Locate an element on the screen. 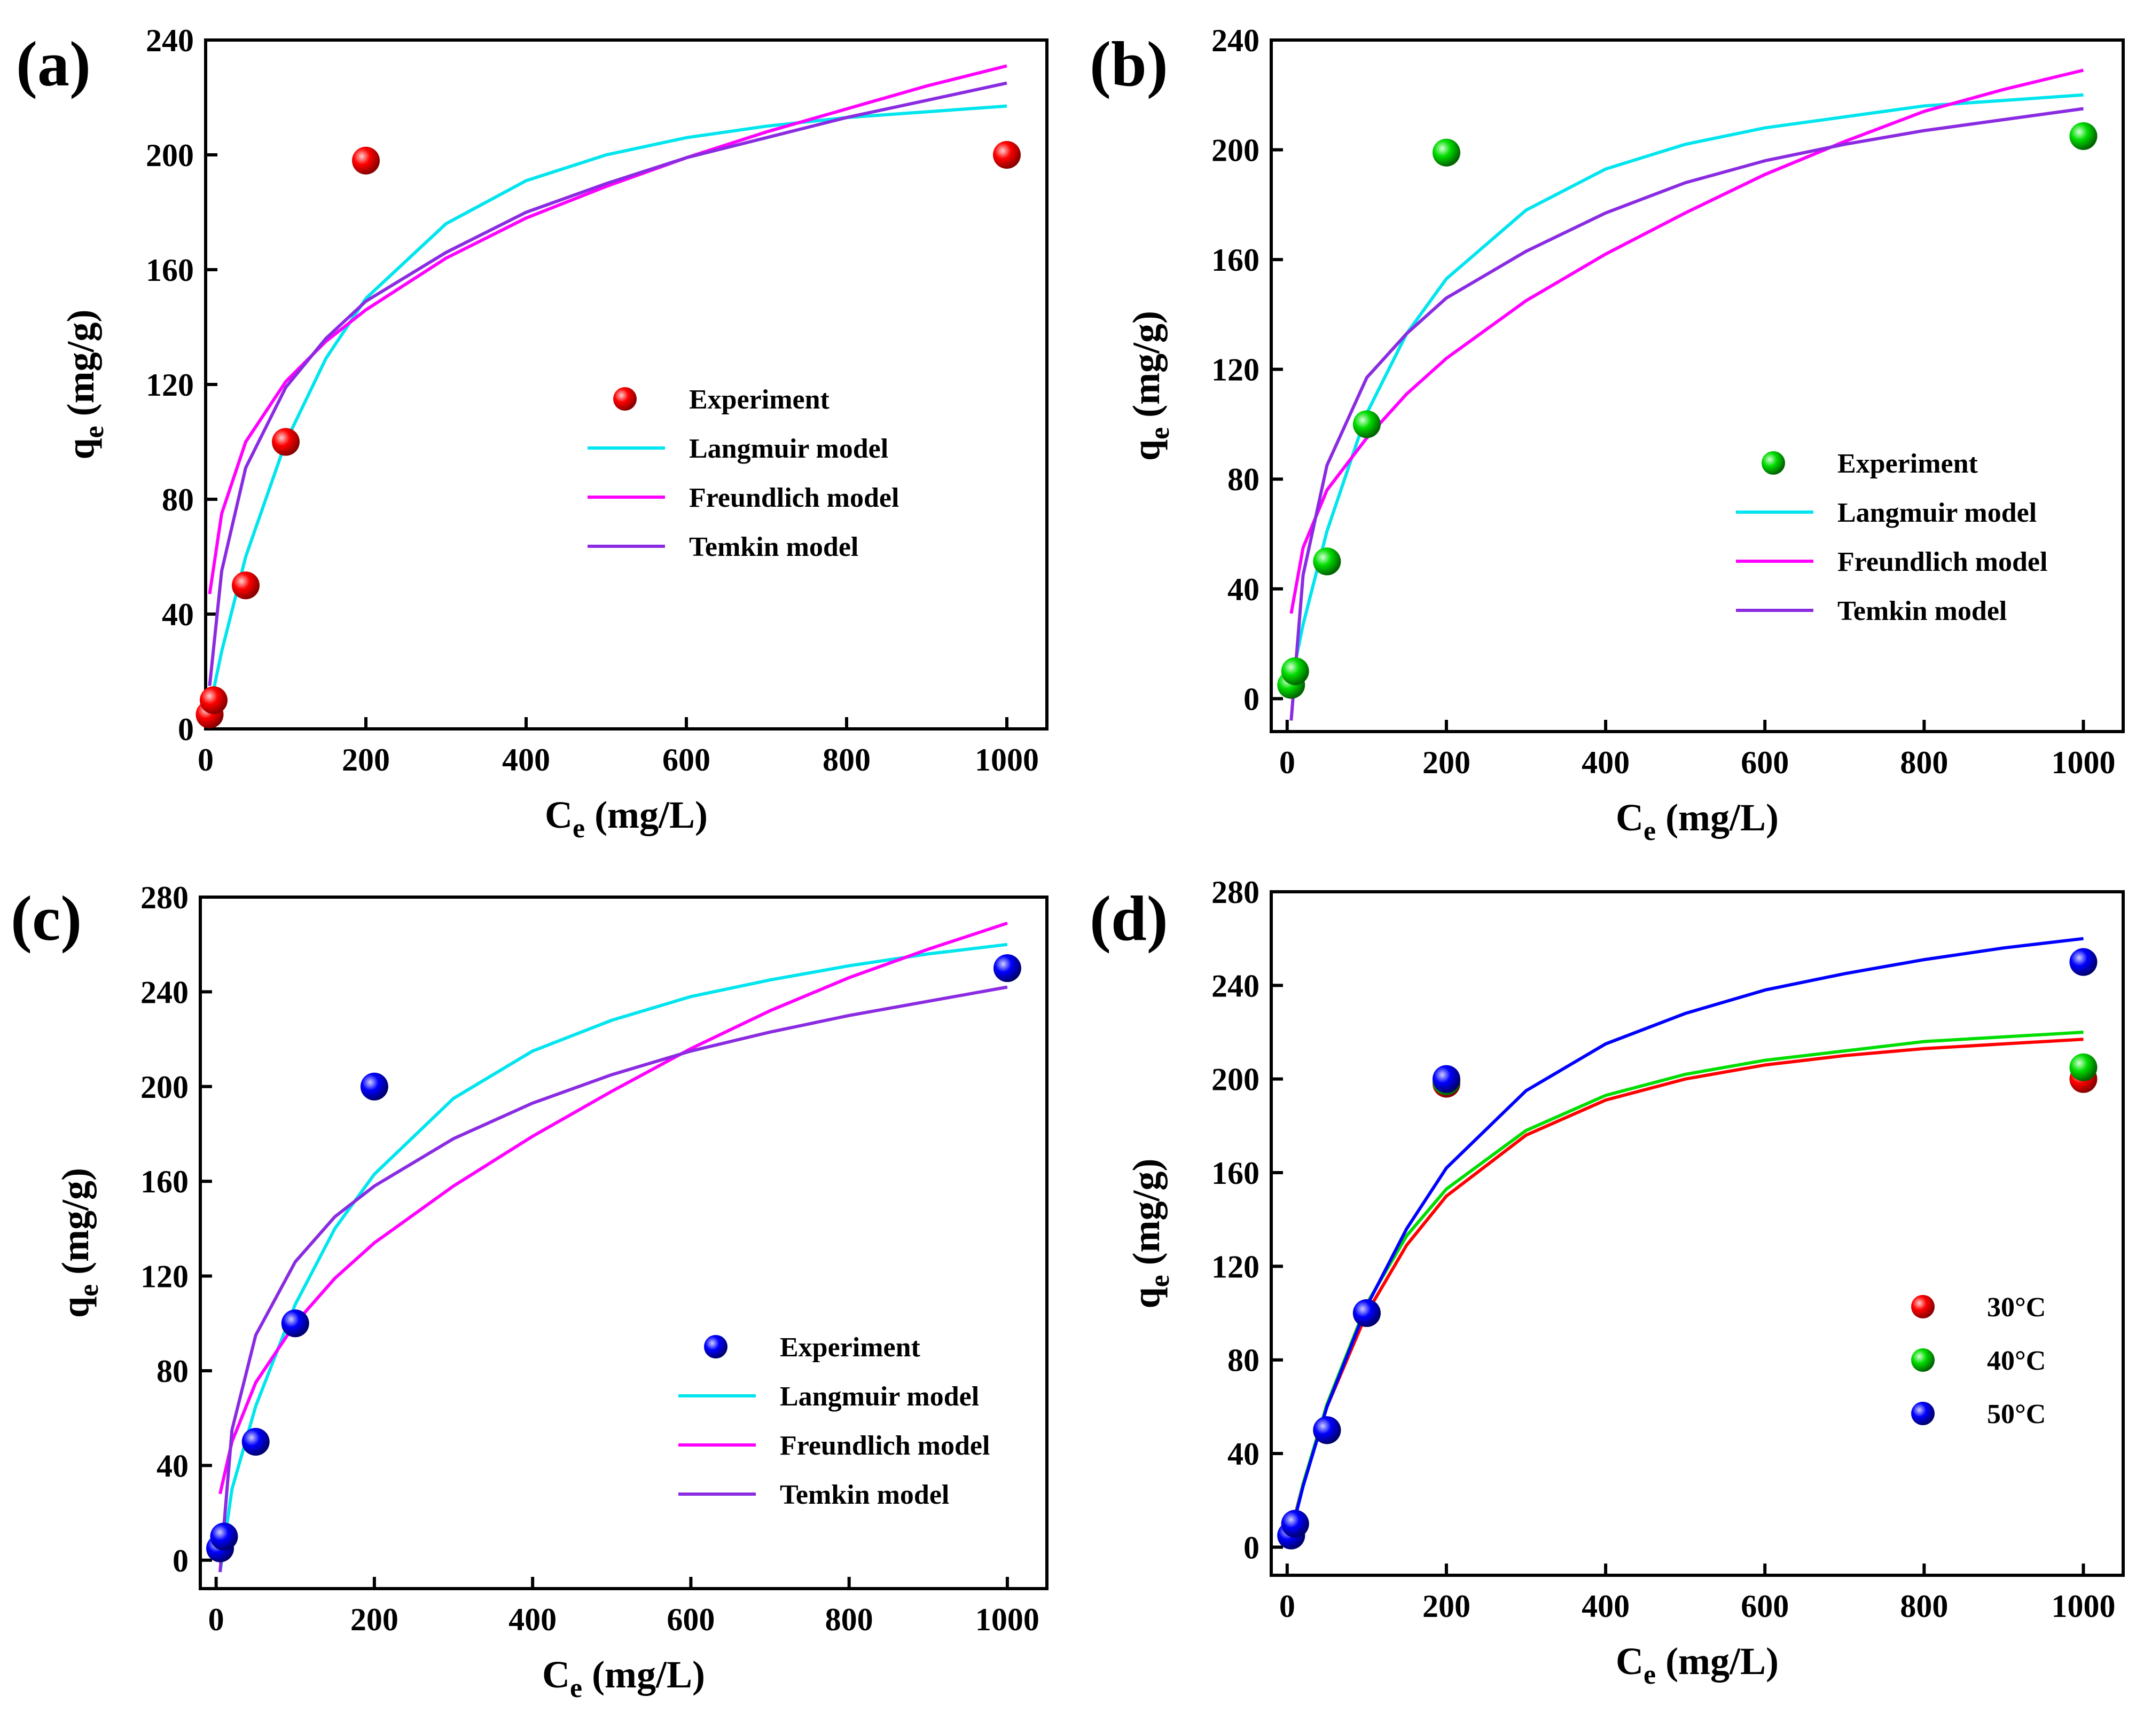  legend-label: Freundlich model is located at coordinates (794, 498).